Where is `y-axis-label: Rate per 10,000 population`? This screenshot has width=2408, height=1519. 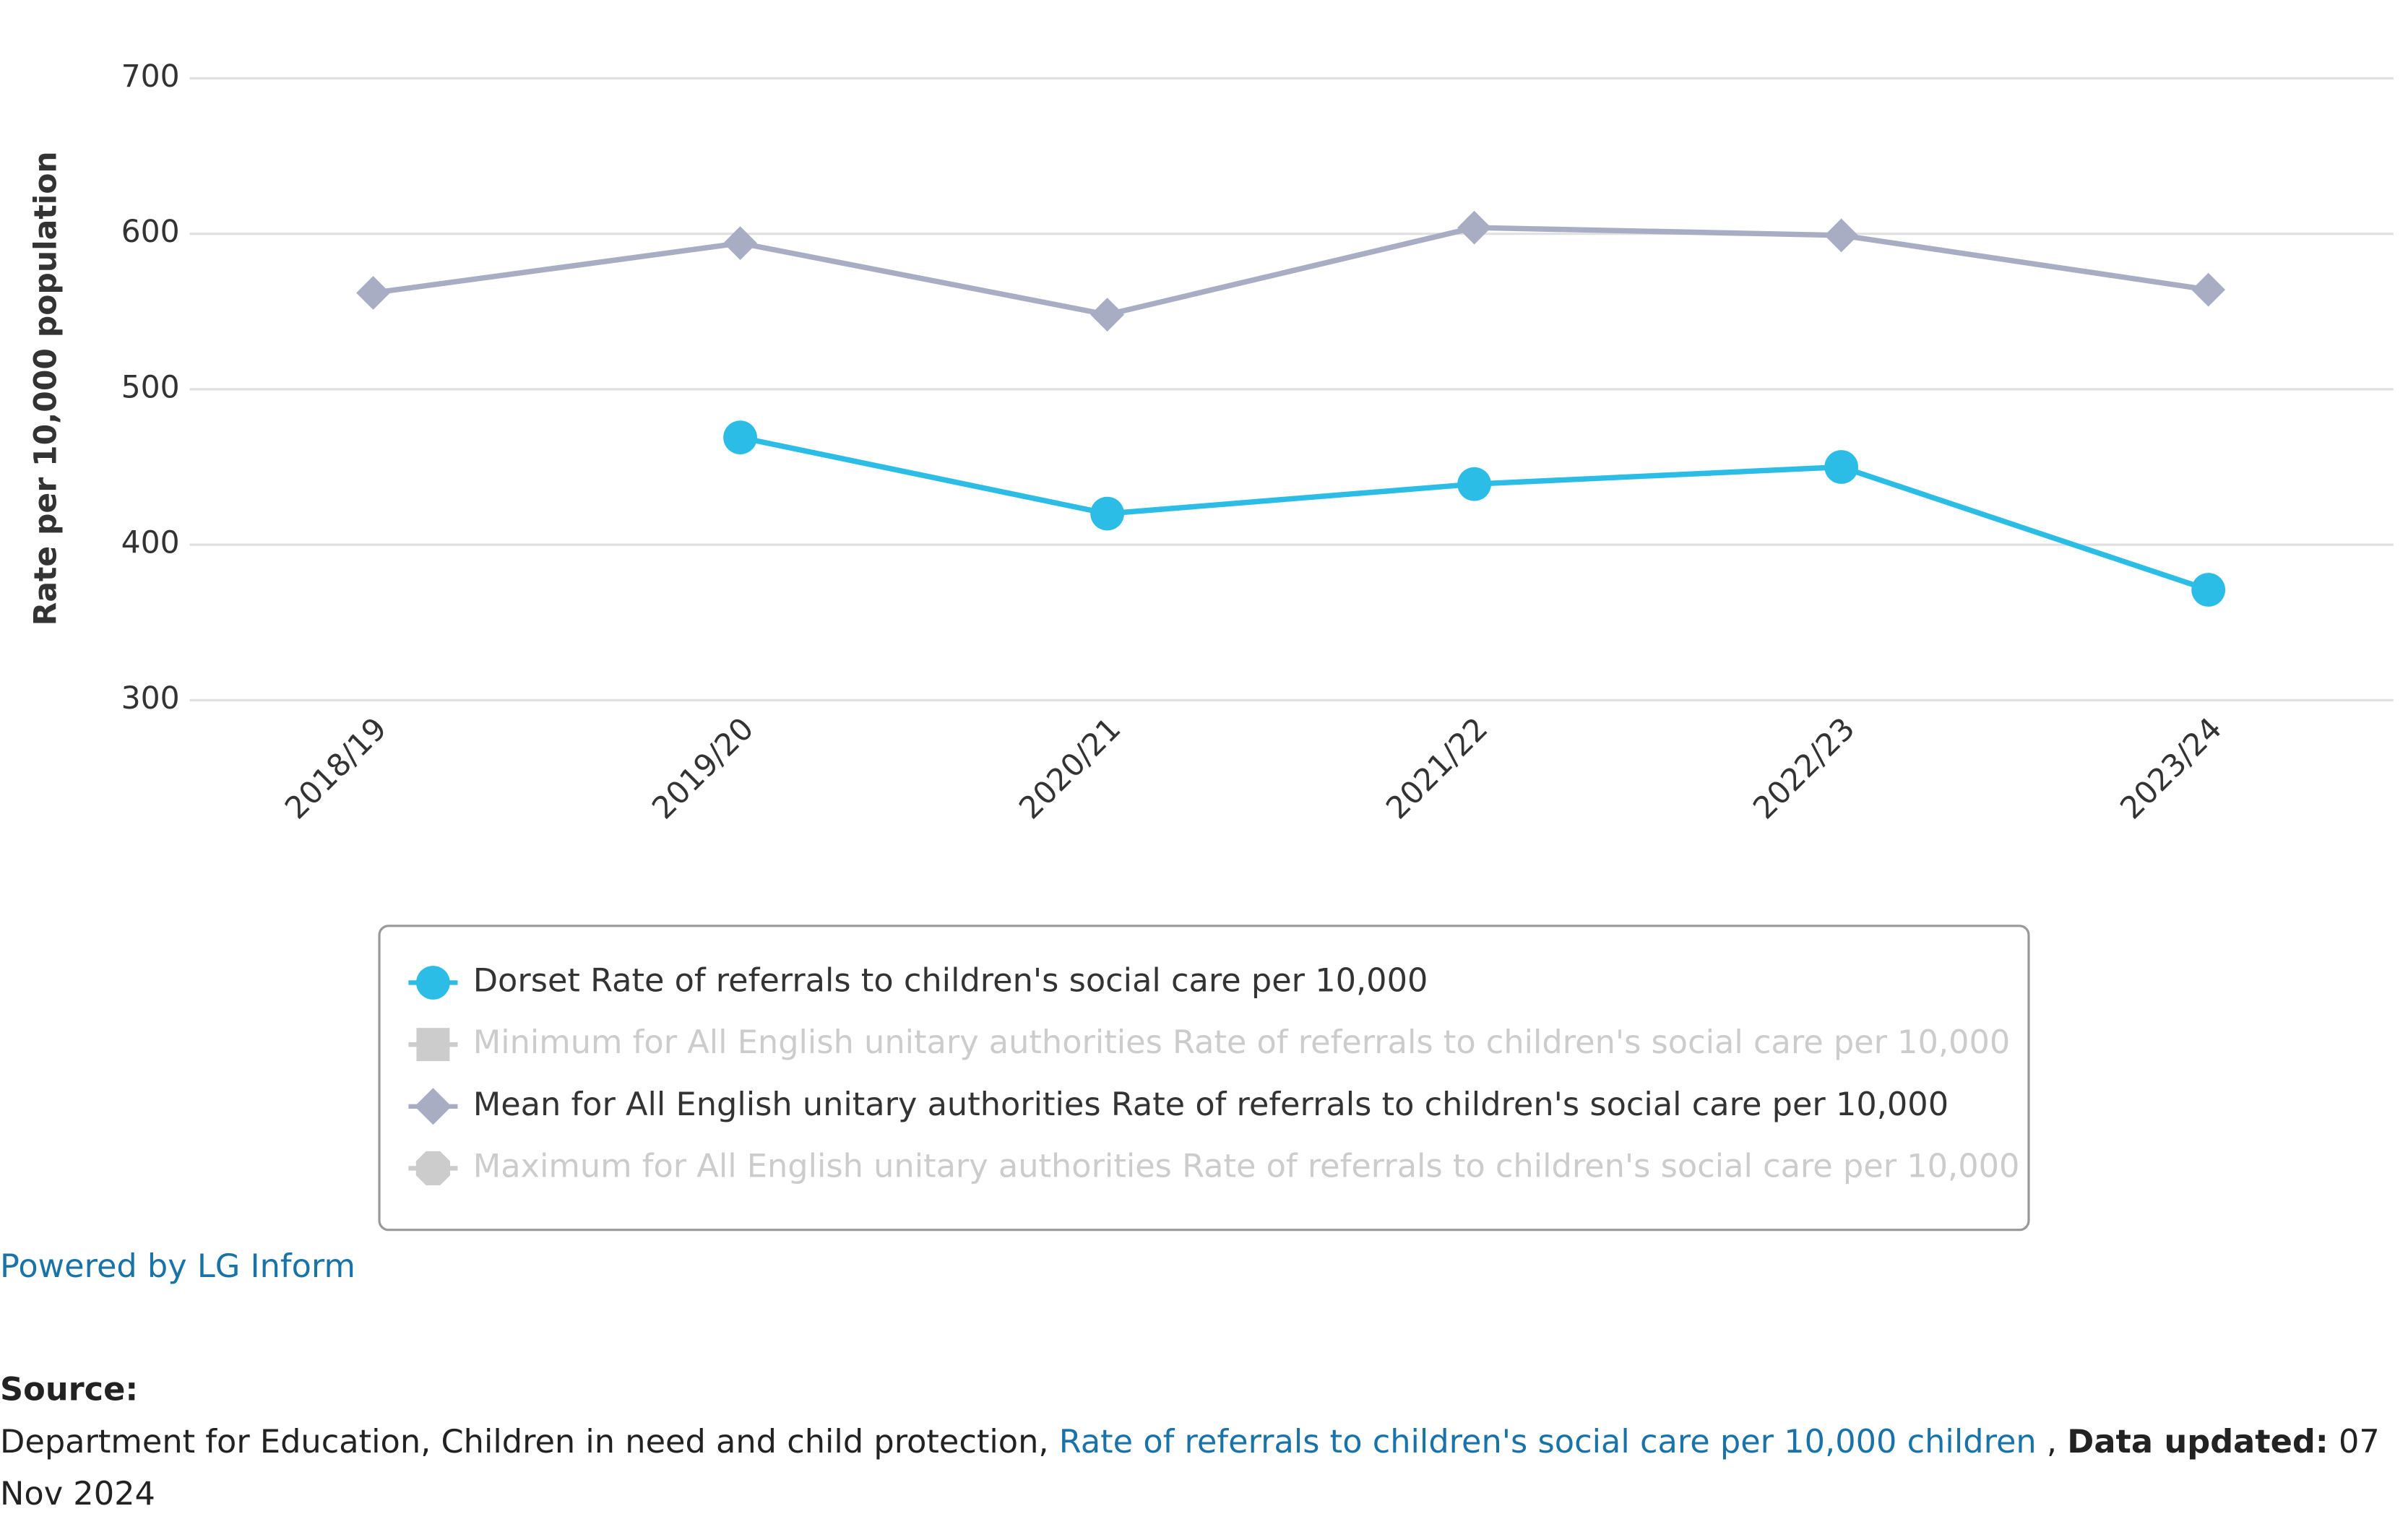 y-axis-label: Rate per 10,000 population is located at coordinates (46, 388).